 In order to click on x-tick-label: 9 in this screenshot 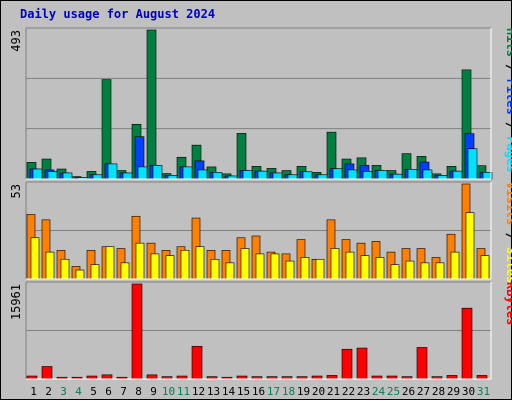, I will do `click(153, 391)`.